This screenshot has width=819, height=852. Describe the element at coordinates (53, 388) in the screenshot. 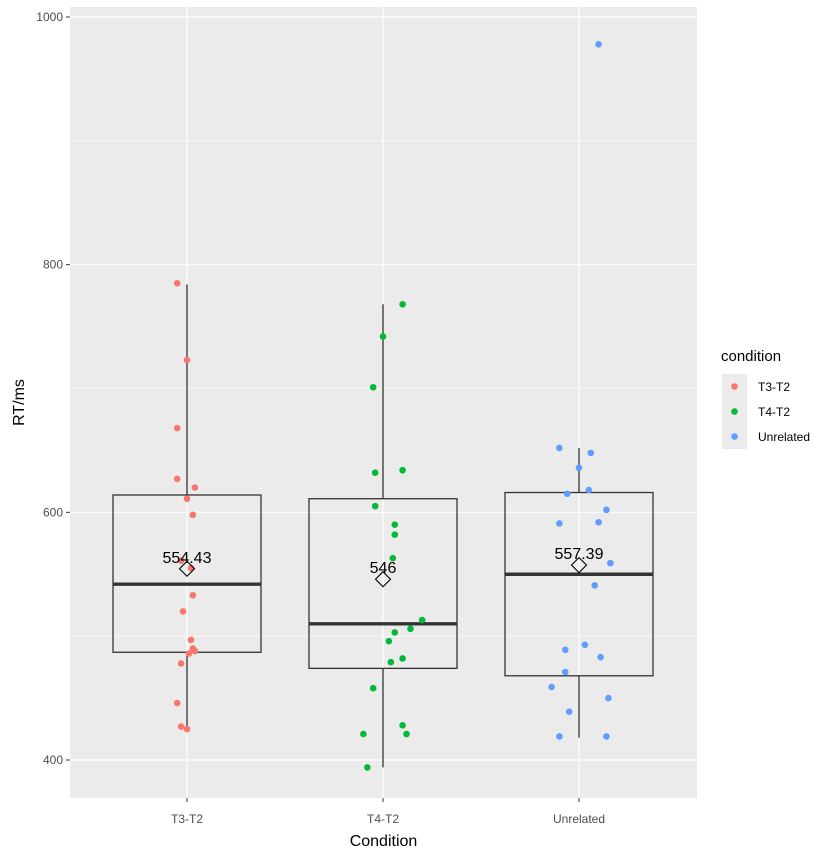

I see `y-axis: 400 600 800 1000` at that location.